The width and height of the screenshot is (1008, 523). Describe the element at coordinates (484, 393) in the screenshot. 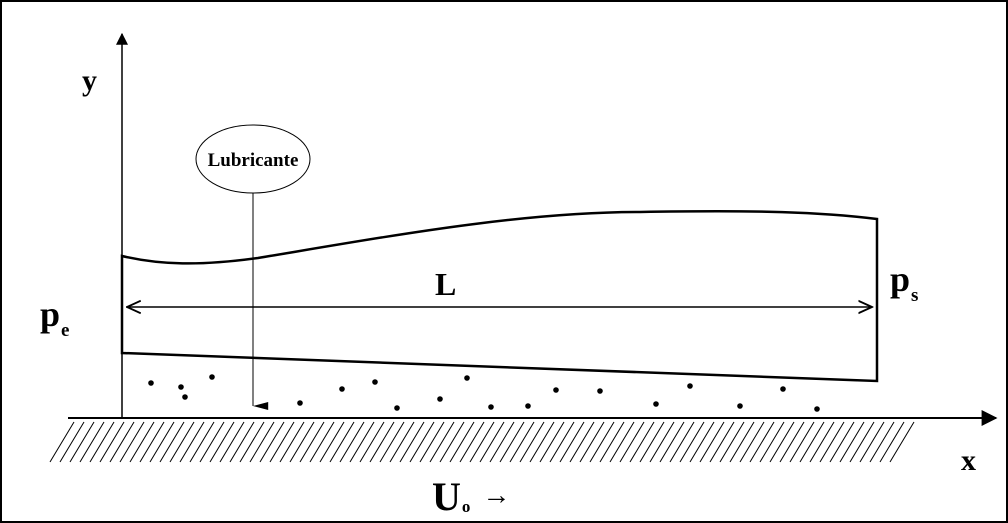

I see `lubricant-particles` at that location.